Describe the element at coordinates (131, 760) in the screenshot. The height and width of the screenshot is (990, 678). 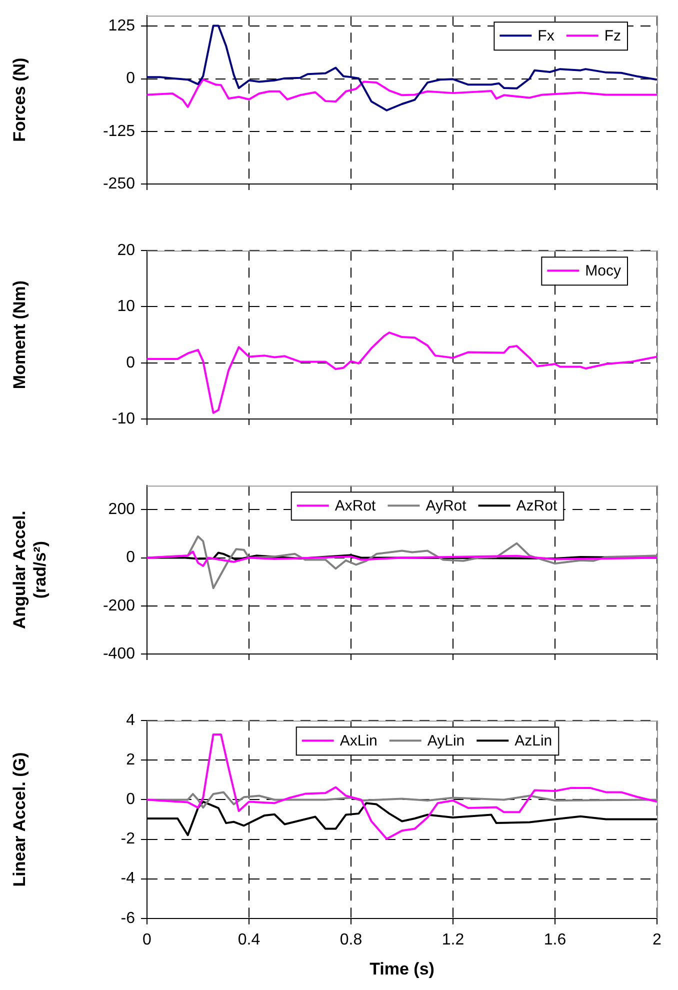
I see `y-tick-label: 2` at that location.